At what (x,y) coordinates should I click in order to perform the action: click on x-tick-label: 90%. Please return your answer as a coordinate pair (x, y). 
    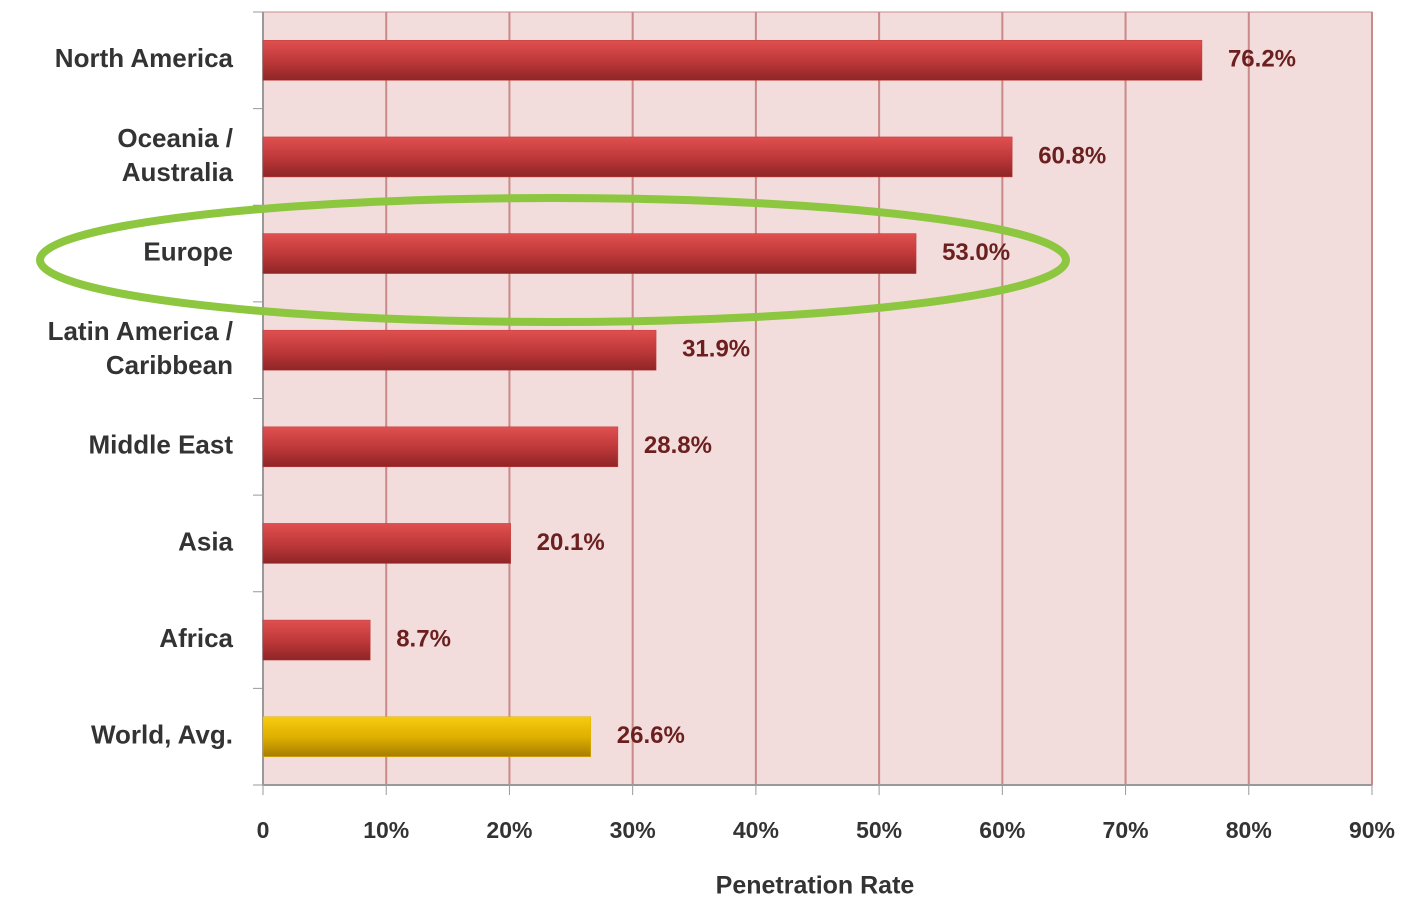
    Looking at the image, I should click on (1372, 830).